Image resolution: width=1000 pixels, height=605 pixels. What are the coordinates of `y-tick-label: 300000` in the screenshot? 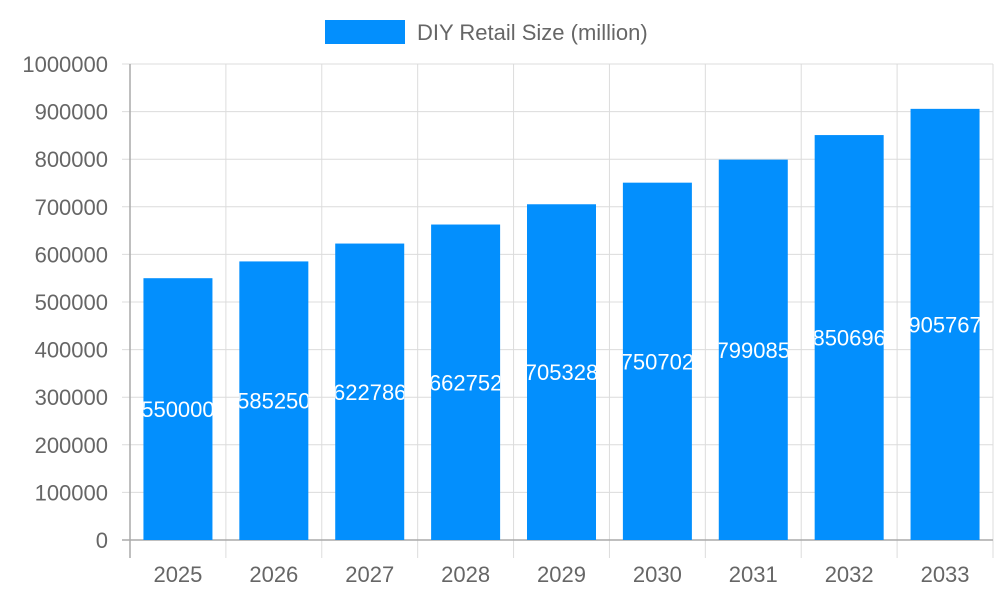 It's located at (71, 397).